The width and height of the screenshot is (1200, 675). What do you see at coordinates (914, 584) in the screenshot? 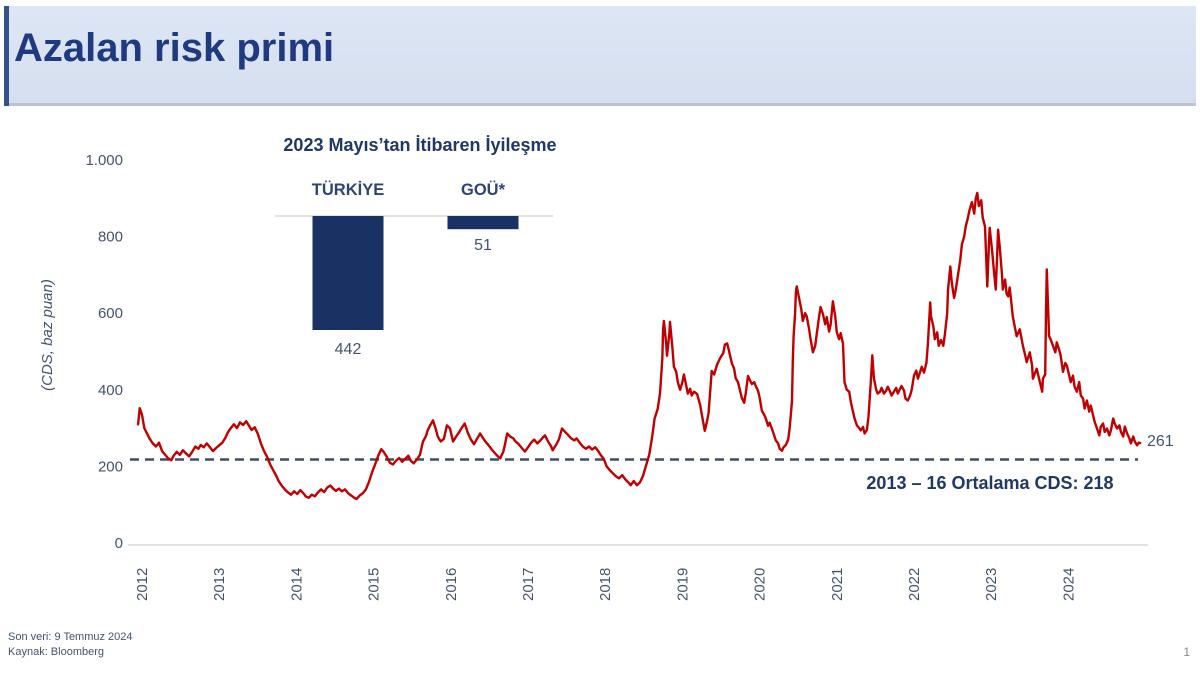
I see `x-tick-label: 2022` at bounding box center [914, 584].